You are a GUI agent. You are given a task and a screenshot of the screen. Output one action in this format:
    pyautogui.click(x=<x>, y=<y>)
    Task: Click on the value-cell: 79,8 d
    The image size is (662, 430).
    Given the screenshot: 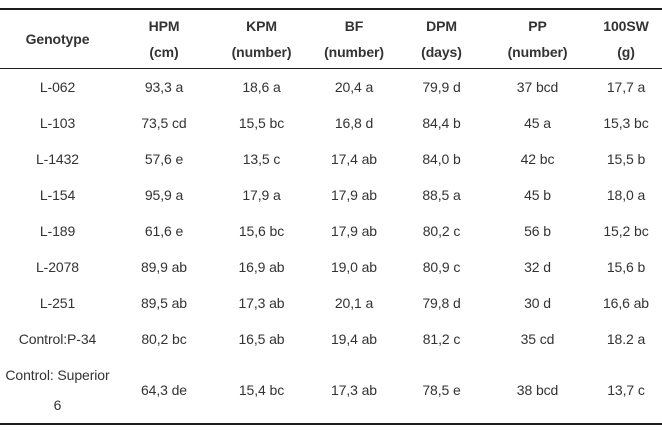 What is the action you would take?
    pyautogui.click(x=441, y=303)
    